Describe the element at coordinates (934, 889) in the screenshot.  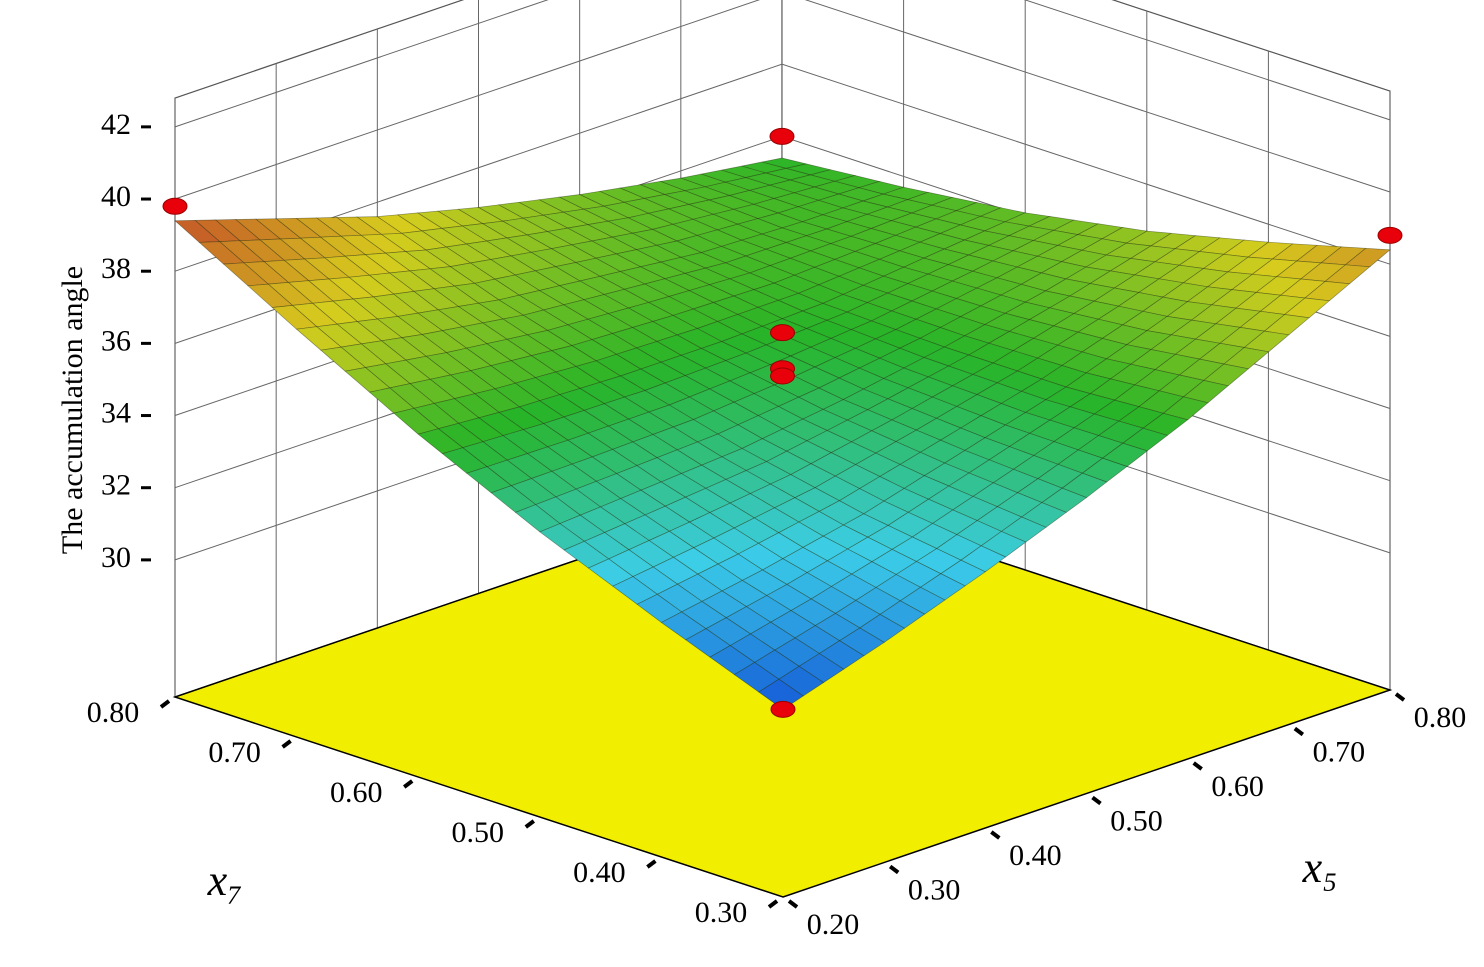
I see `x-tick-label: 0.30` at that location.